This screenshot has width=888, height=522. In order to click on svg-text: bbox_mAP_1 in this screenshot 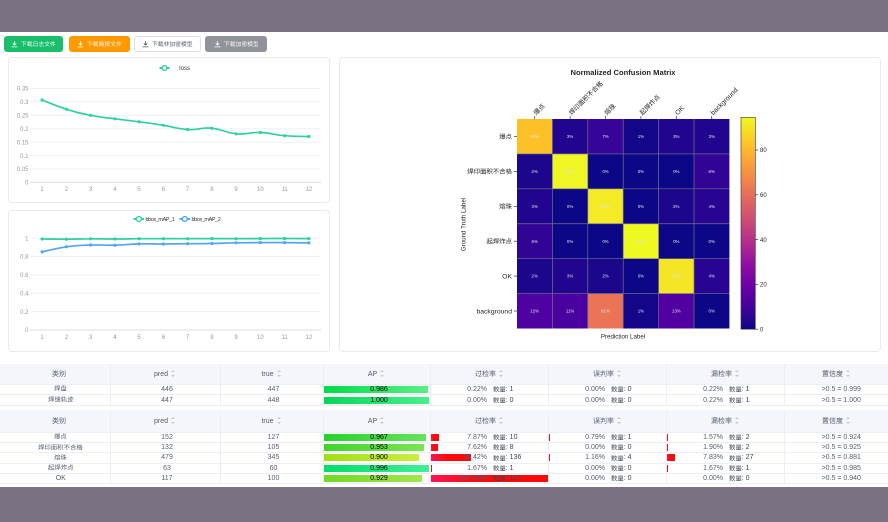, I will do `click(160, 220)`.